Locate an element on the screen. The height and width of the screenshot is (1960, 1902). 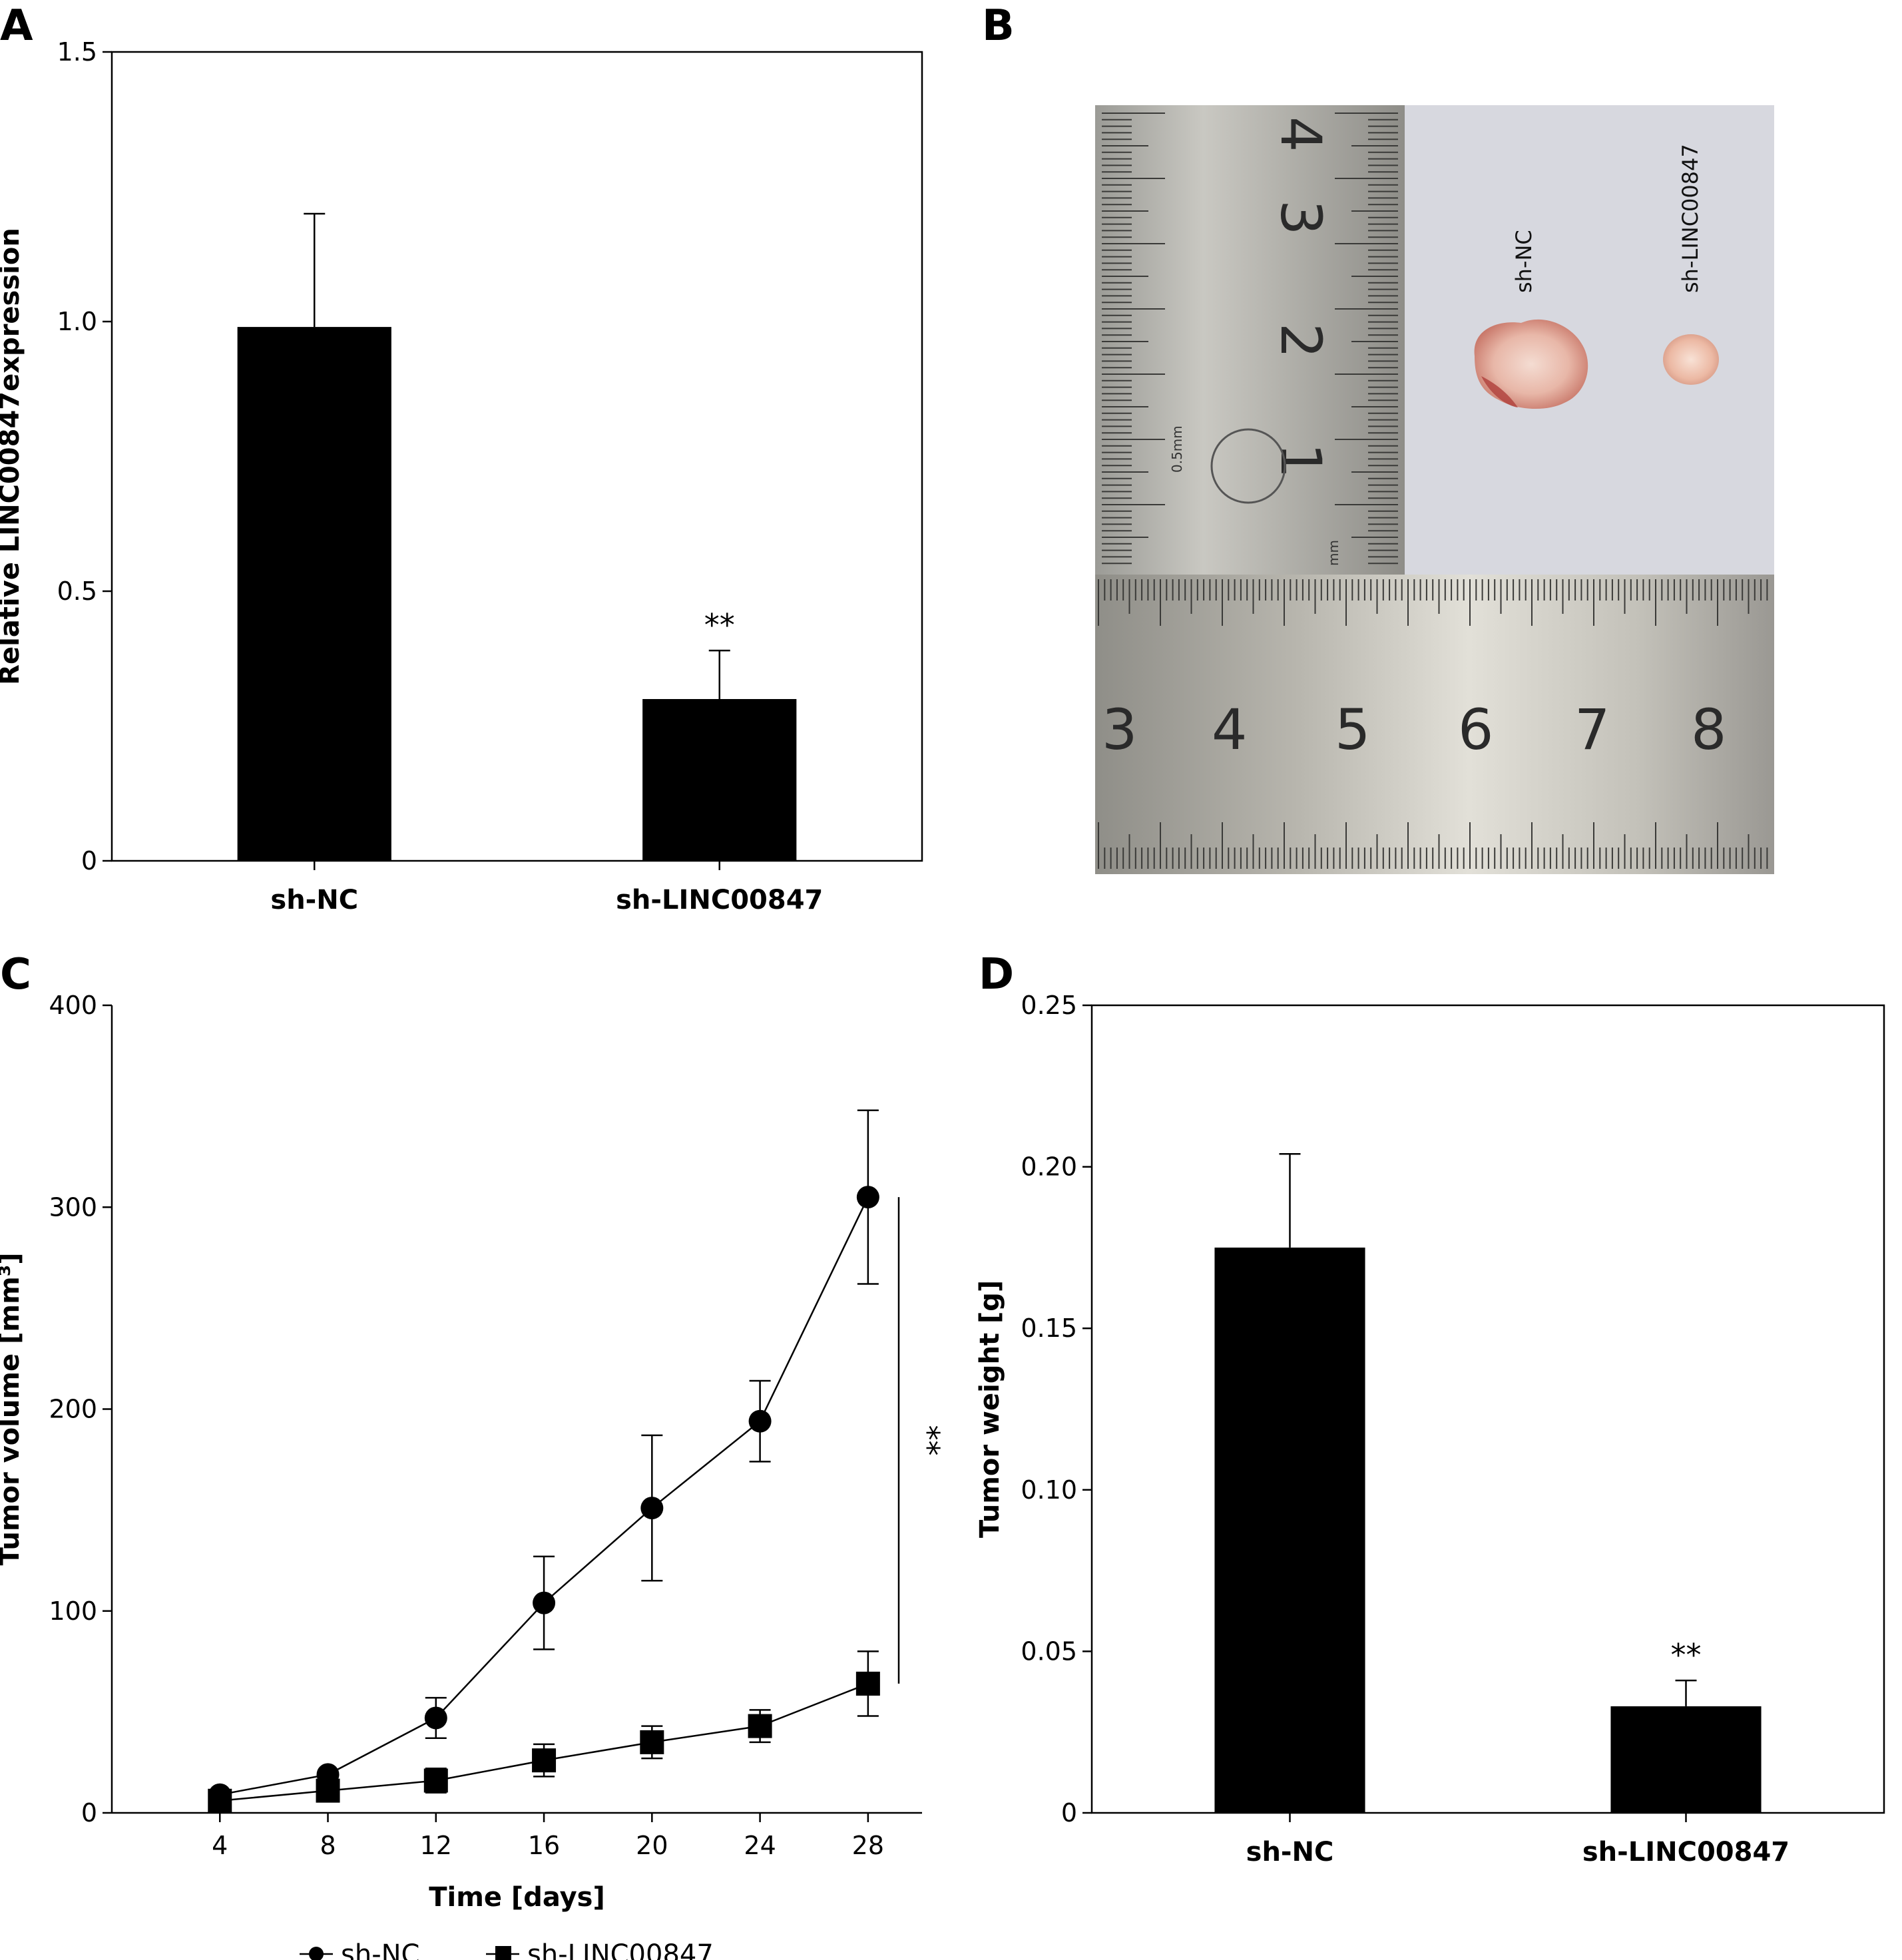
y-tick-label: 100 is located at coordinates (73, 1611).